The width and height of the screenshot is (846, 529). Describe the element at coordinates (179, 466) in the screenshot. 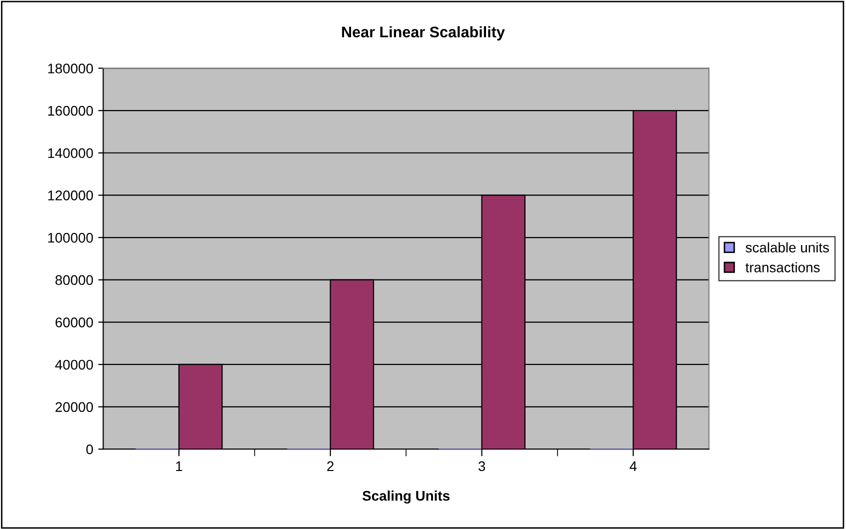

I see `x-tick-label: 1` at that location.